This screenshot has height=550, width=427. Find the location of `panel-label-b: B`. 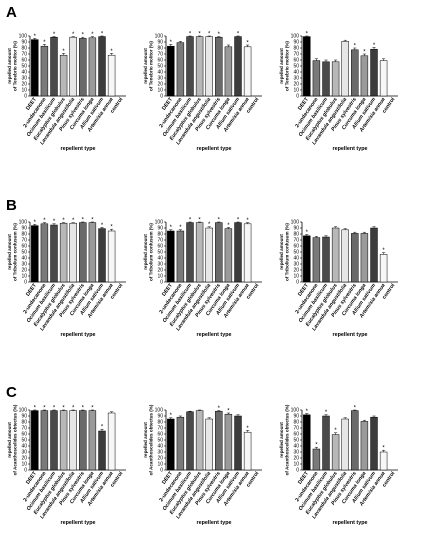

panel-label-b: B is located at coordinates (11, 205).